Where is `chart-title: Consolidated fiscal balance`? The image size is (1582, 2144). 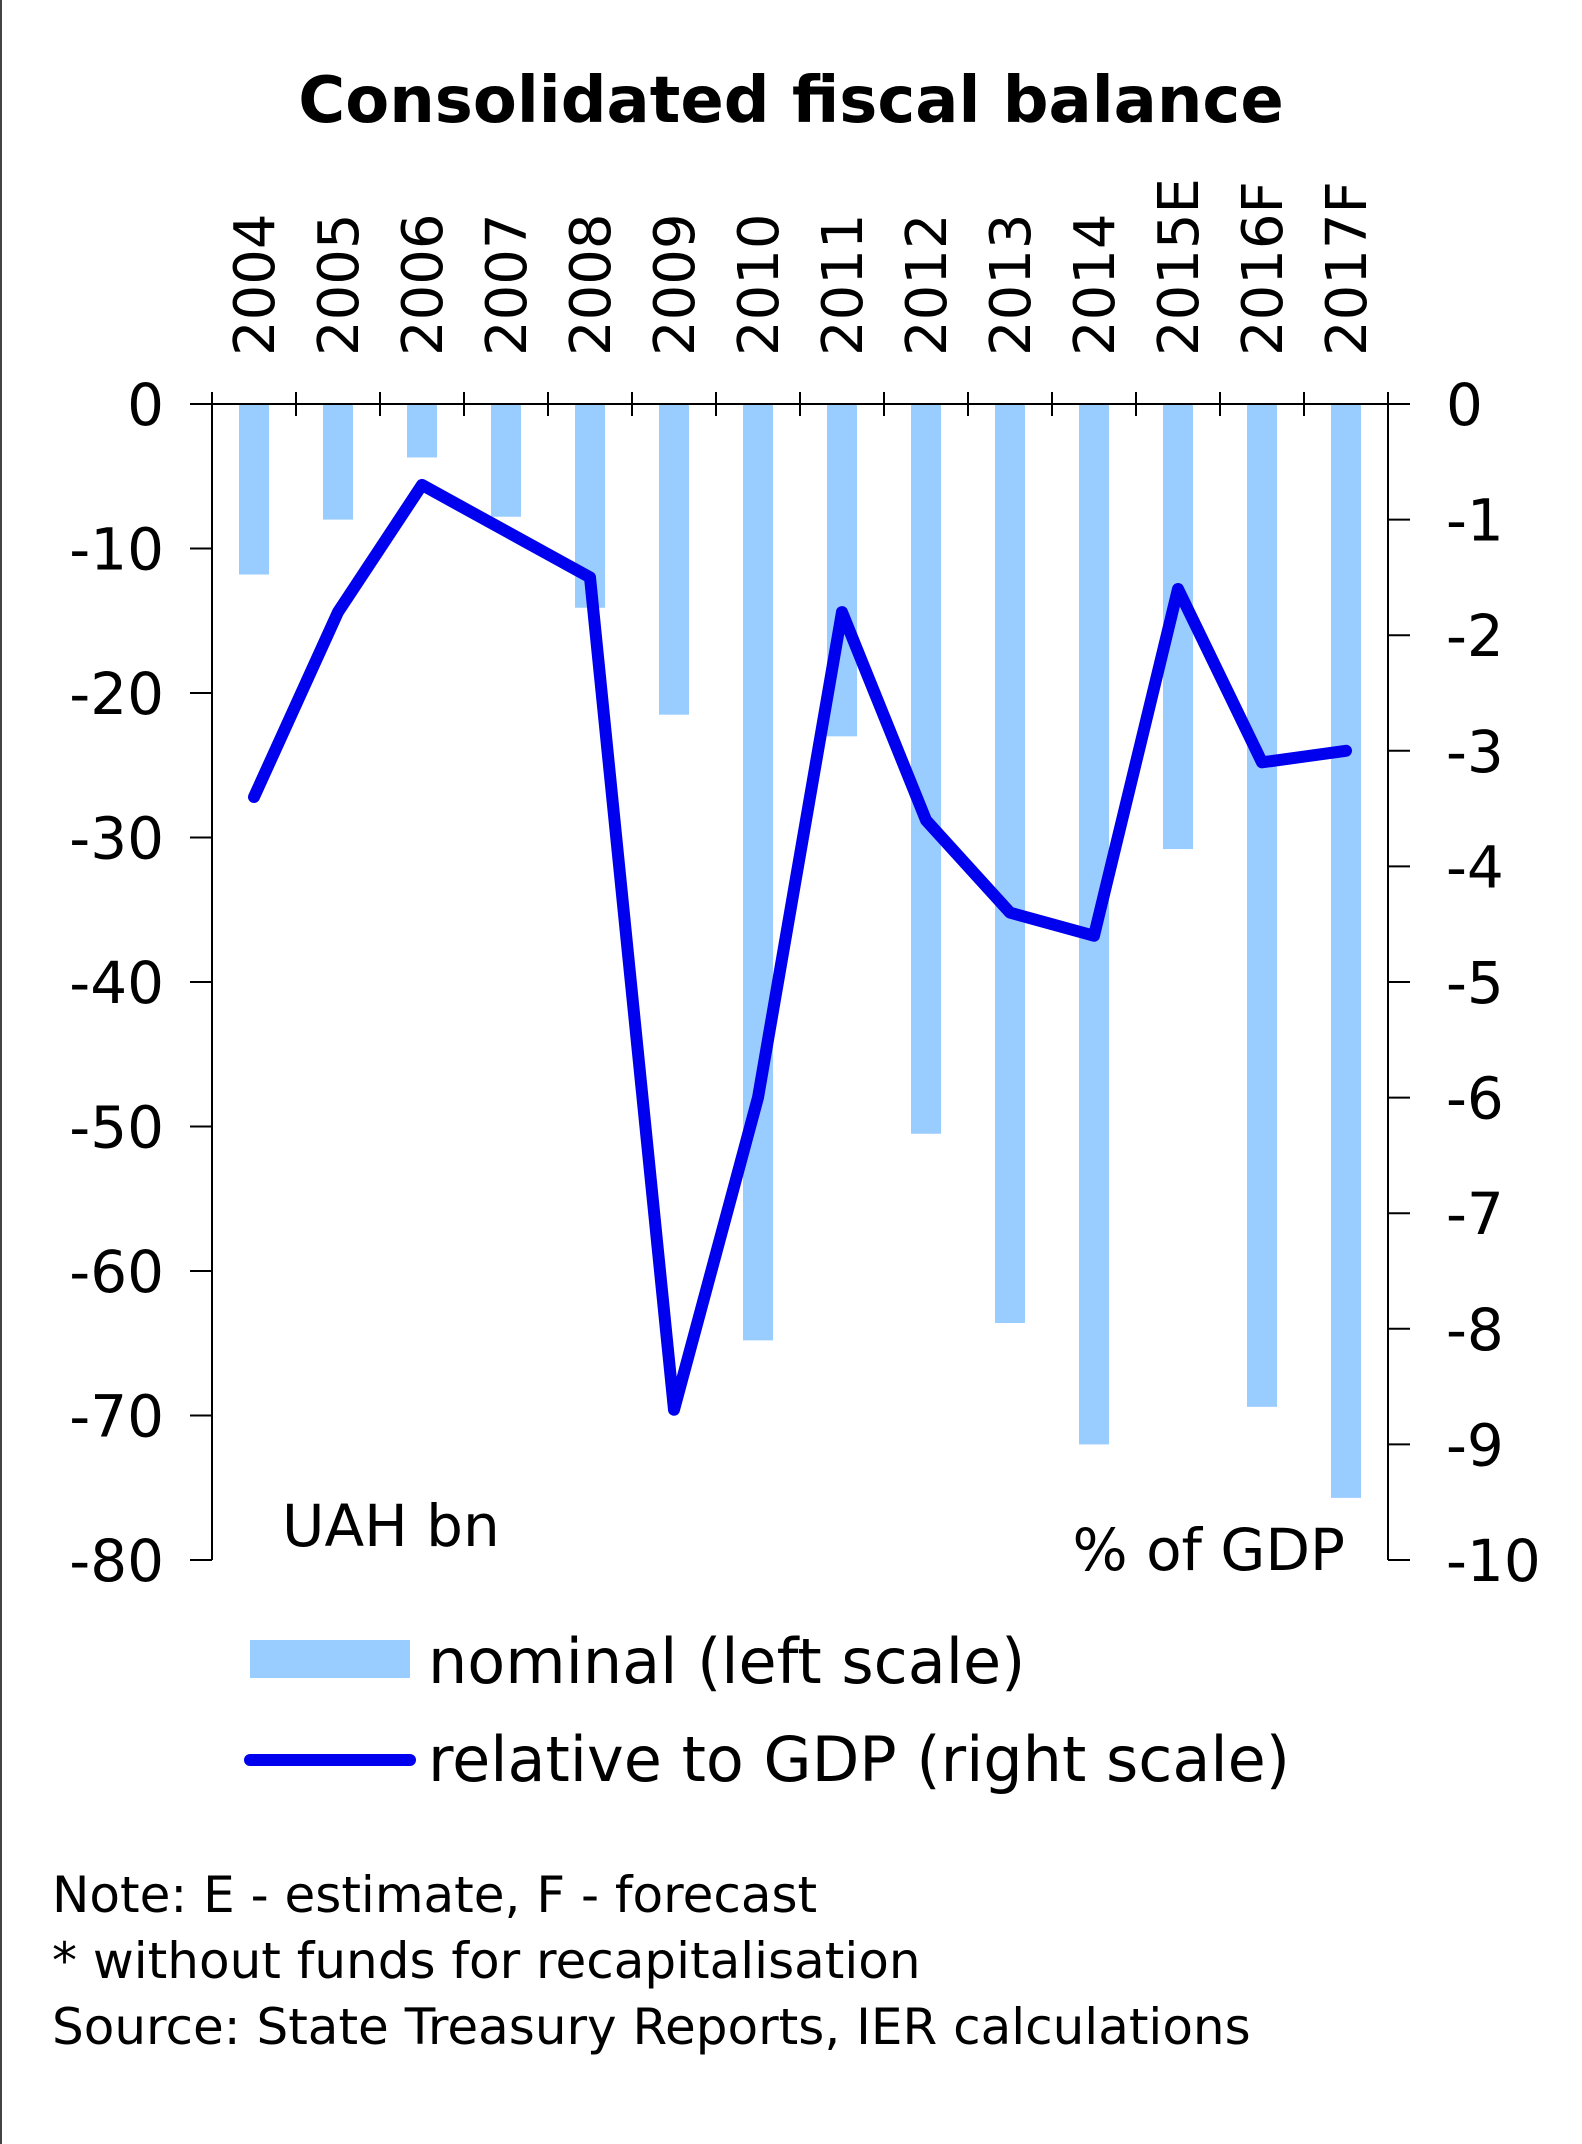
chart-title: Consolidated fiscal balance is located at coordinates (790, 101).